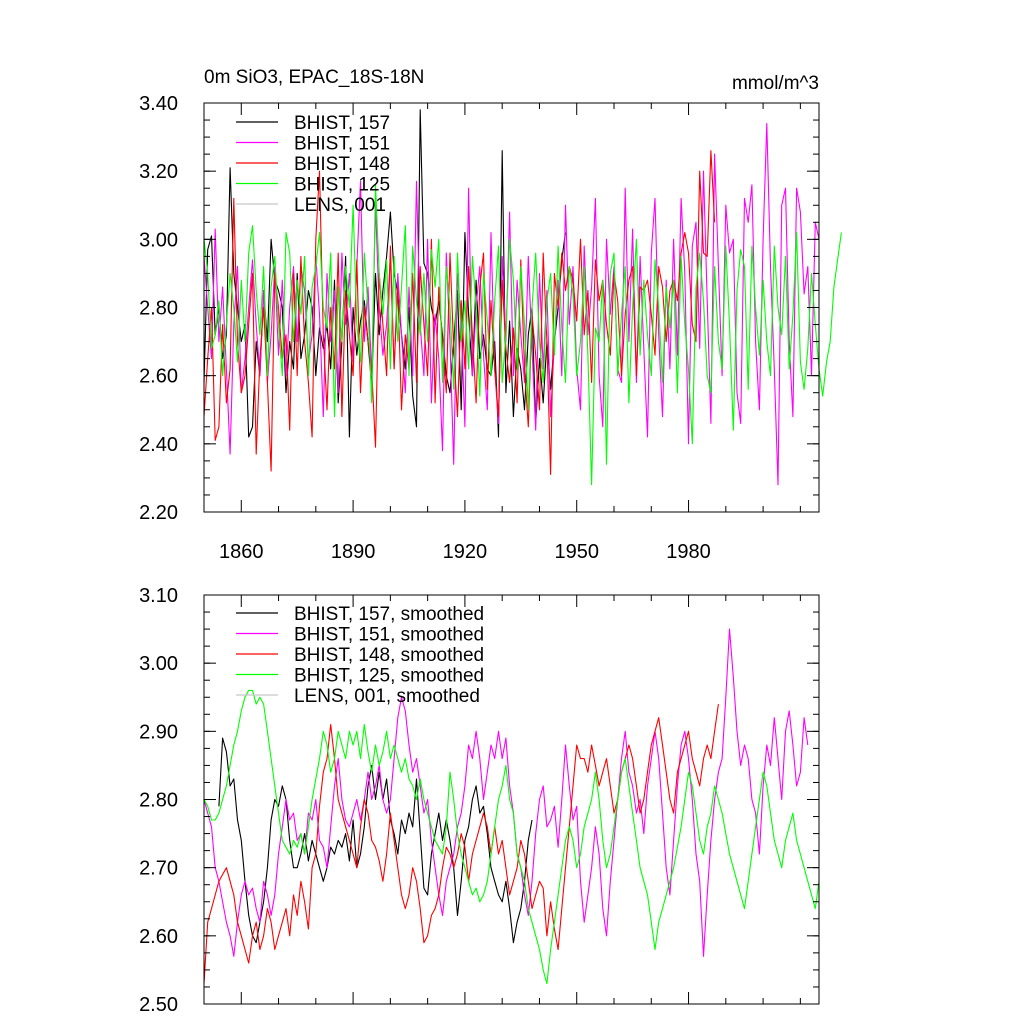 This screenshot has height=1024, width=1024. I want to click on chart-title: 0m SiO3, EPAC_18S-18N, so click(314, 77).